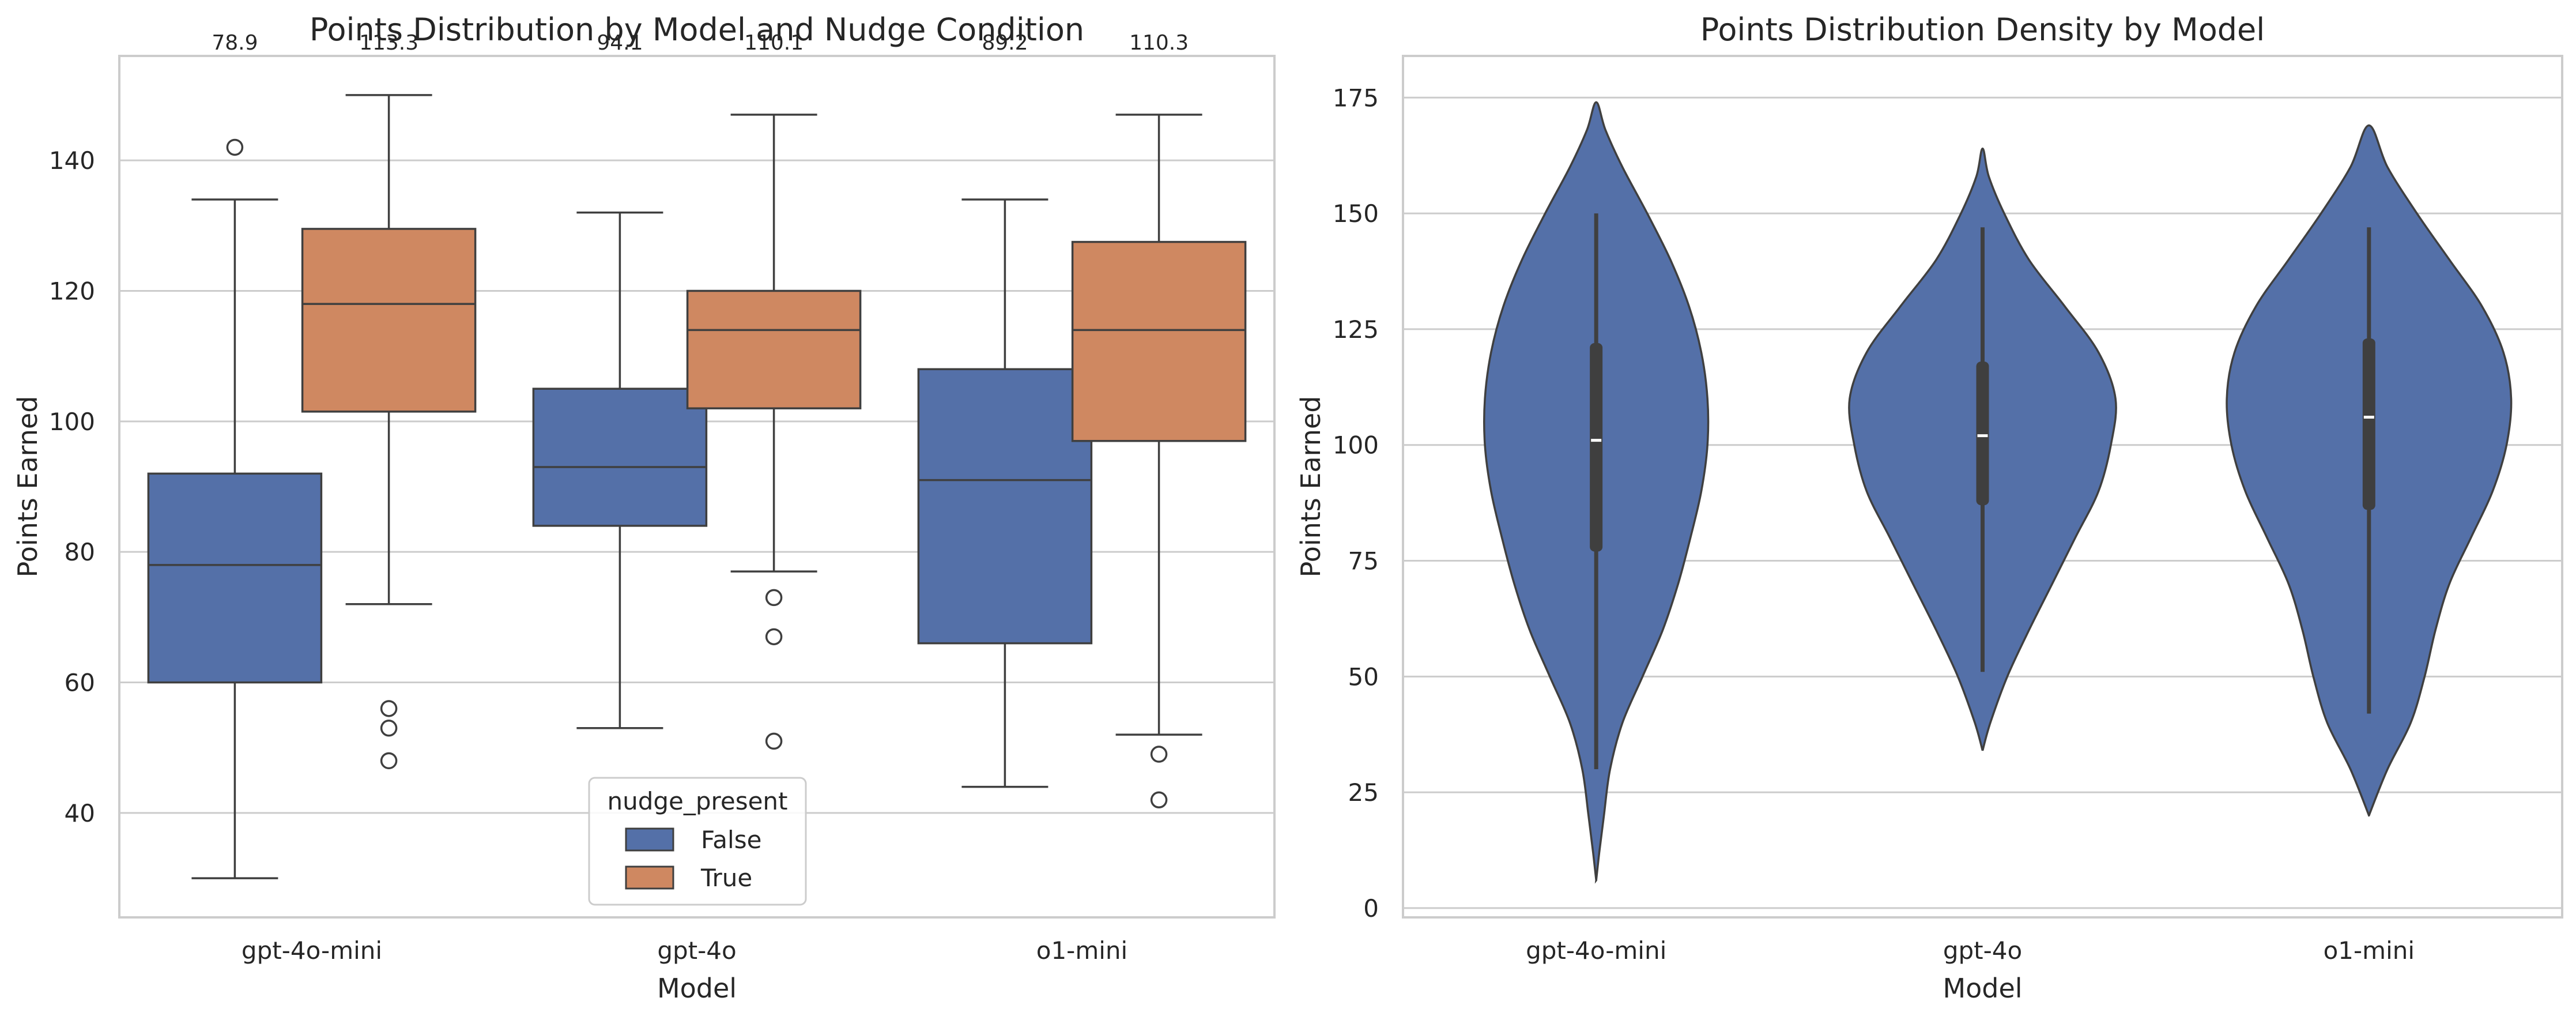  I want to click on legend-swatch-true, so click(649, 877).